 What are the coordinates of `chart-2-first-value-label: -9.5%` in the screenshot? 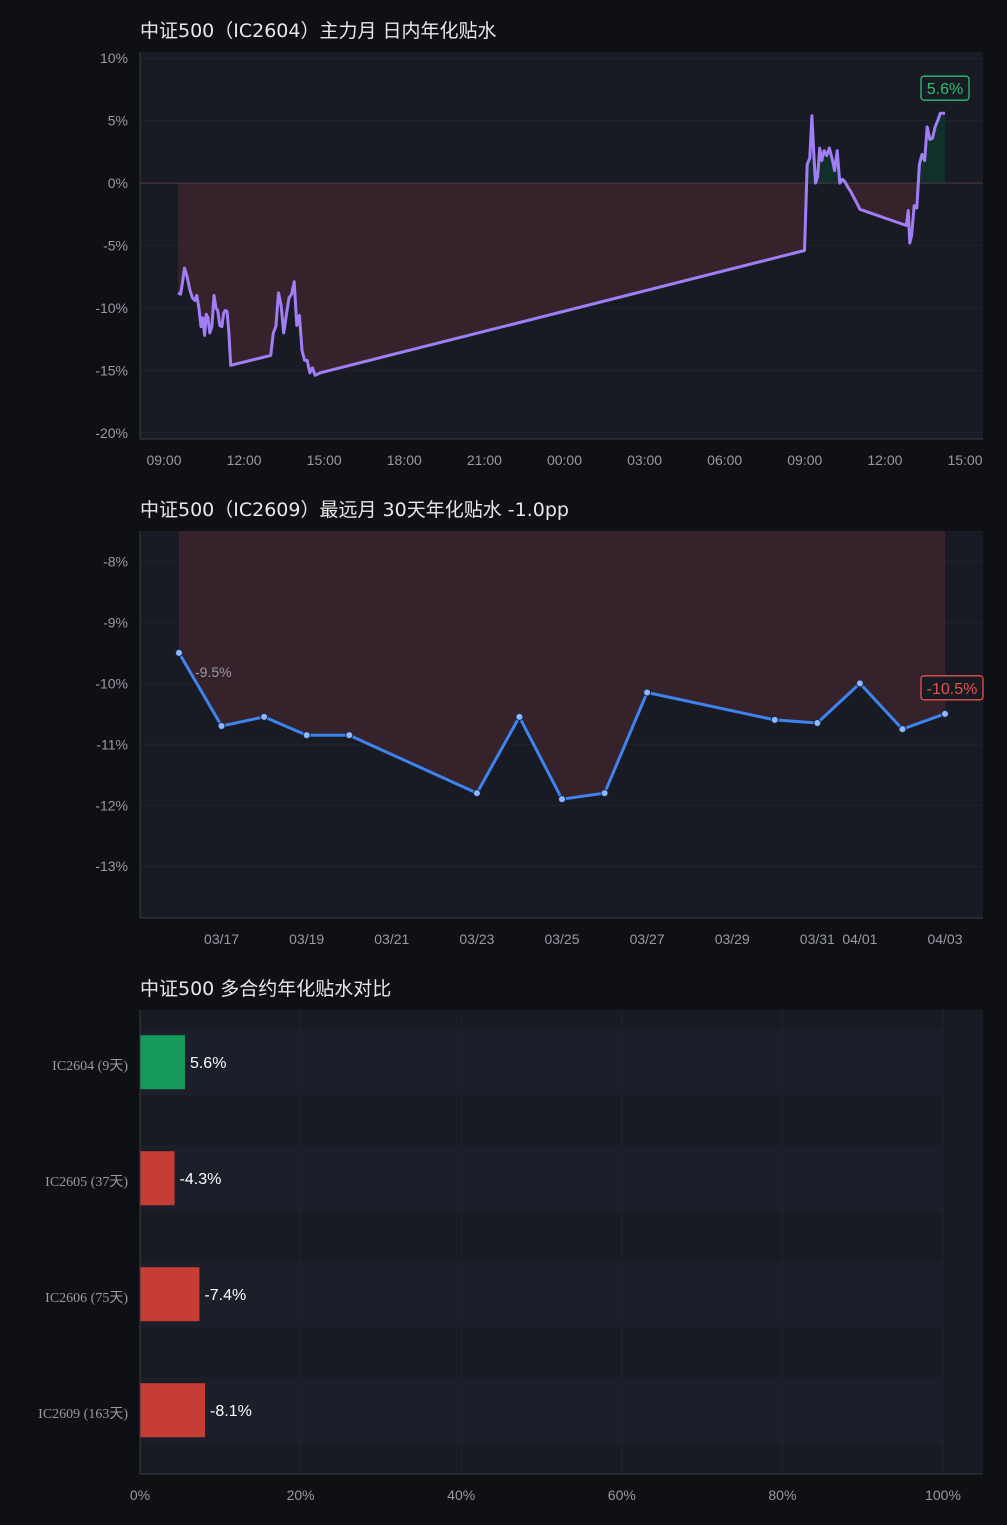 It's located at (213, 672).